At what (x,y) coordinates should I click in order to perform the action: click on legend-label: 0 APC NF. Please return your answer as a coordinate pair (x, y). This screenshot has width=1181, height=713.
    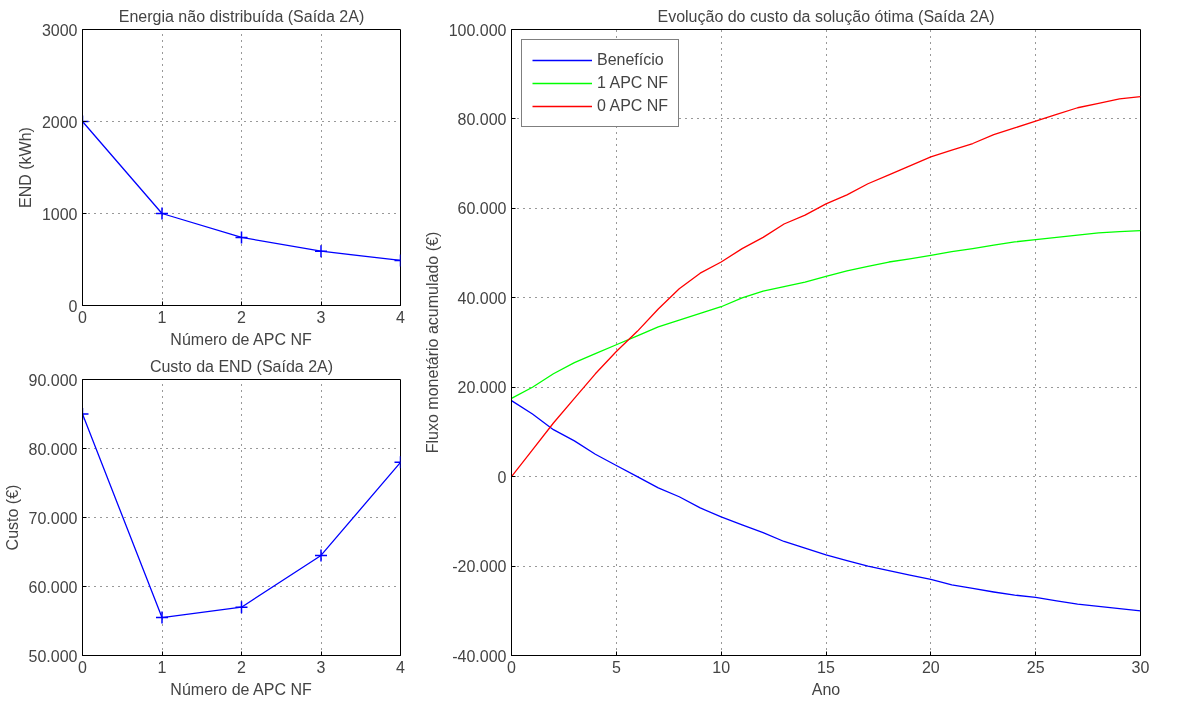
    Looking at the image, I should click on (633, 106).